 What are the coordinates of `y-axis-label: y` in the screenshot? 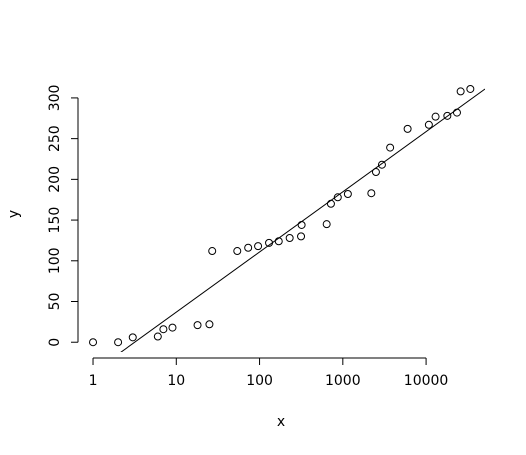 It's located at (14, 214).